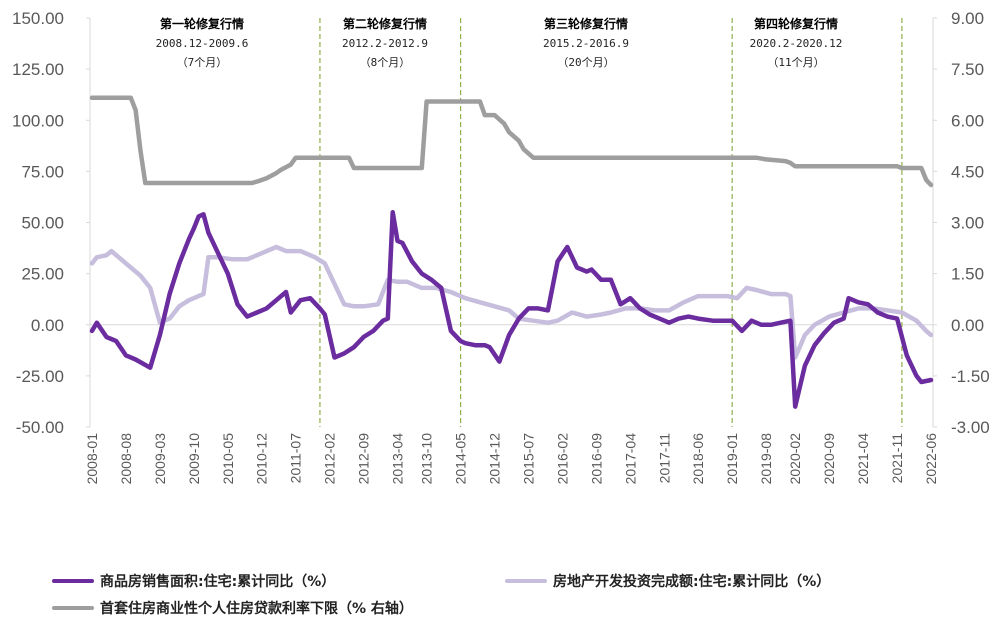 The image size is (1001, 624). Describe the element at coordinates (528, 459) in the screenshot. I see `x-tick-label: 2015-07` at that location.